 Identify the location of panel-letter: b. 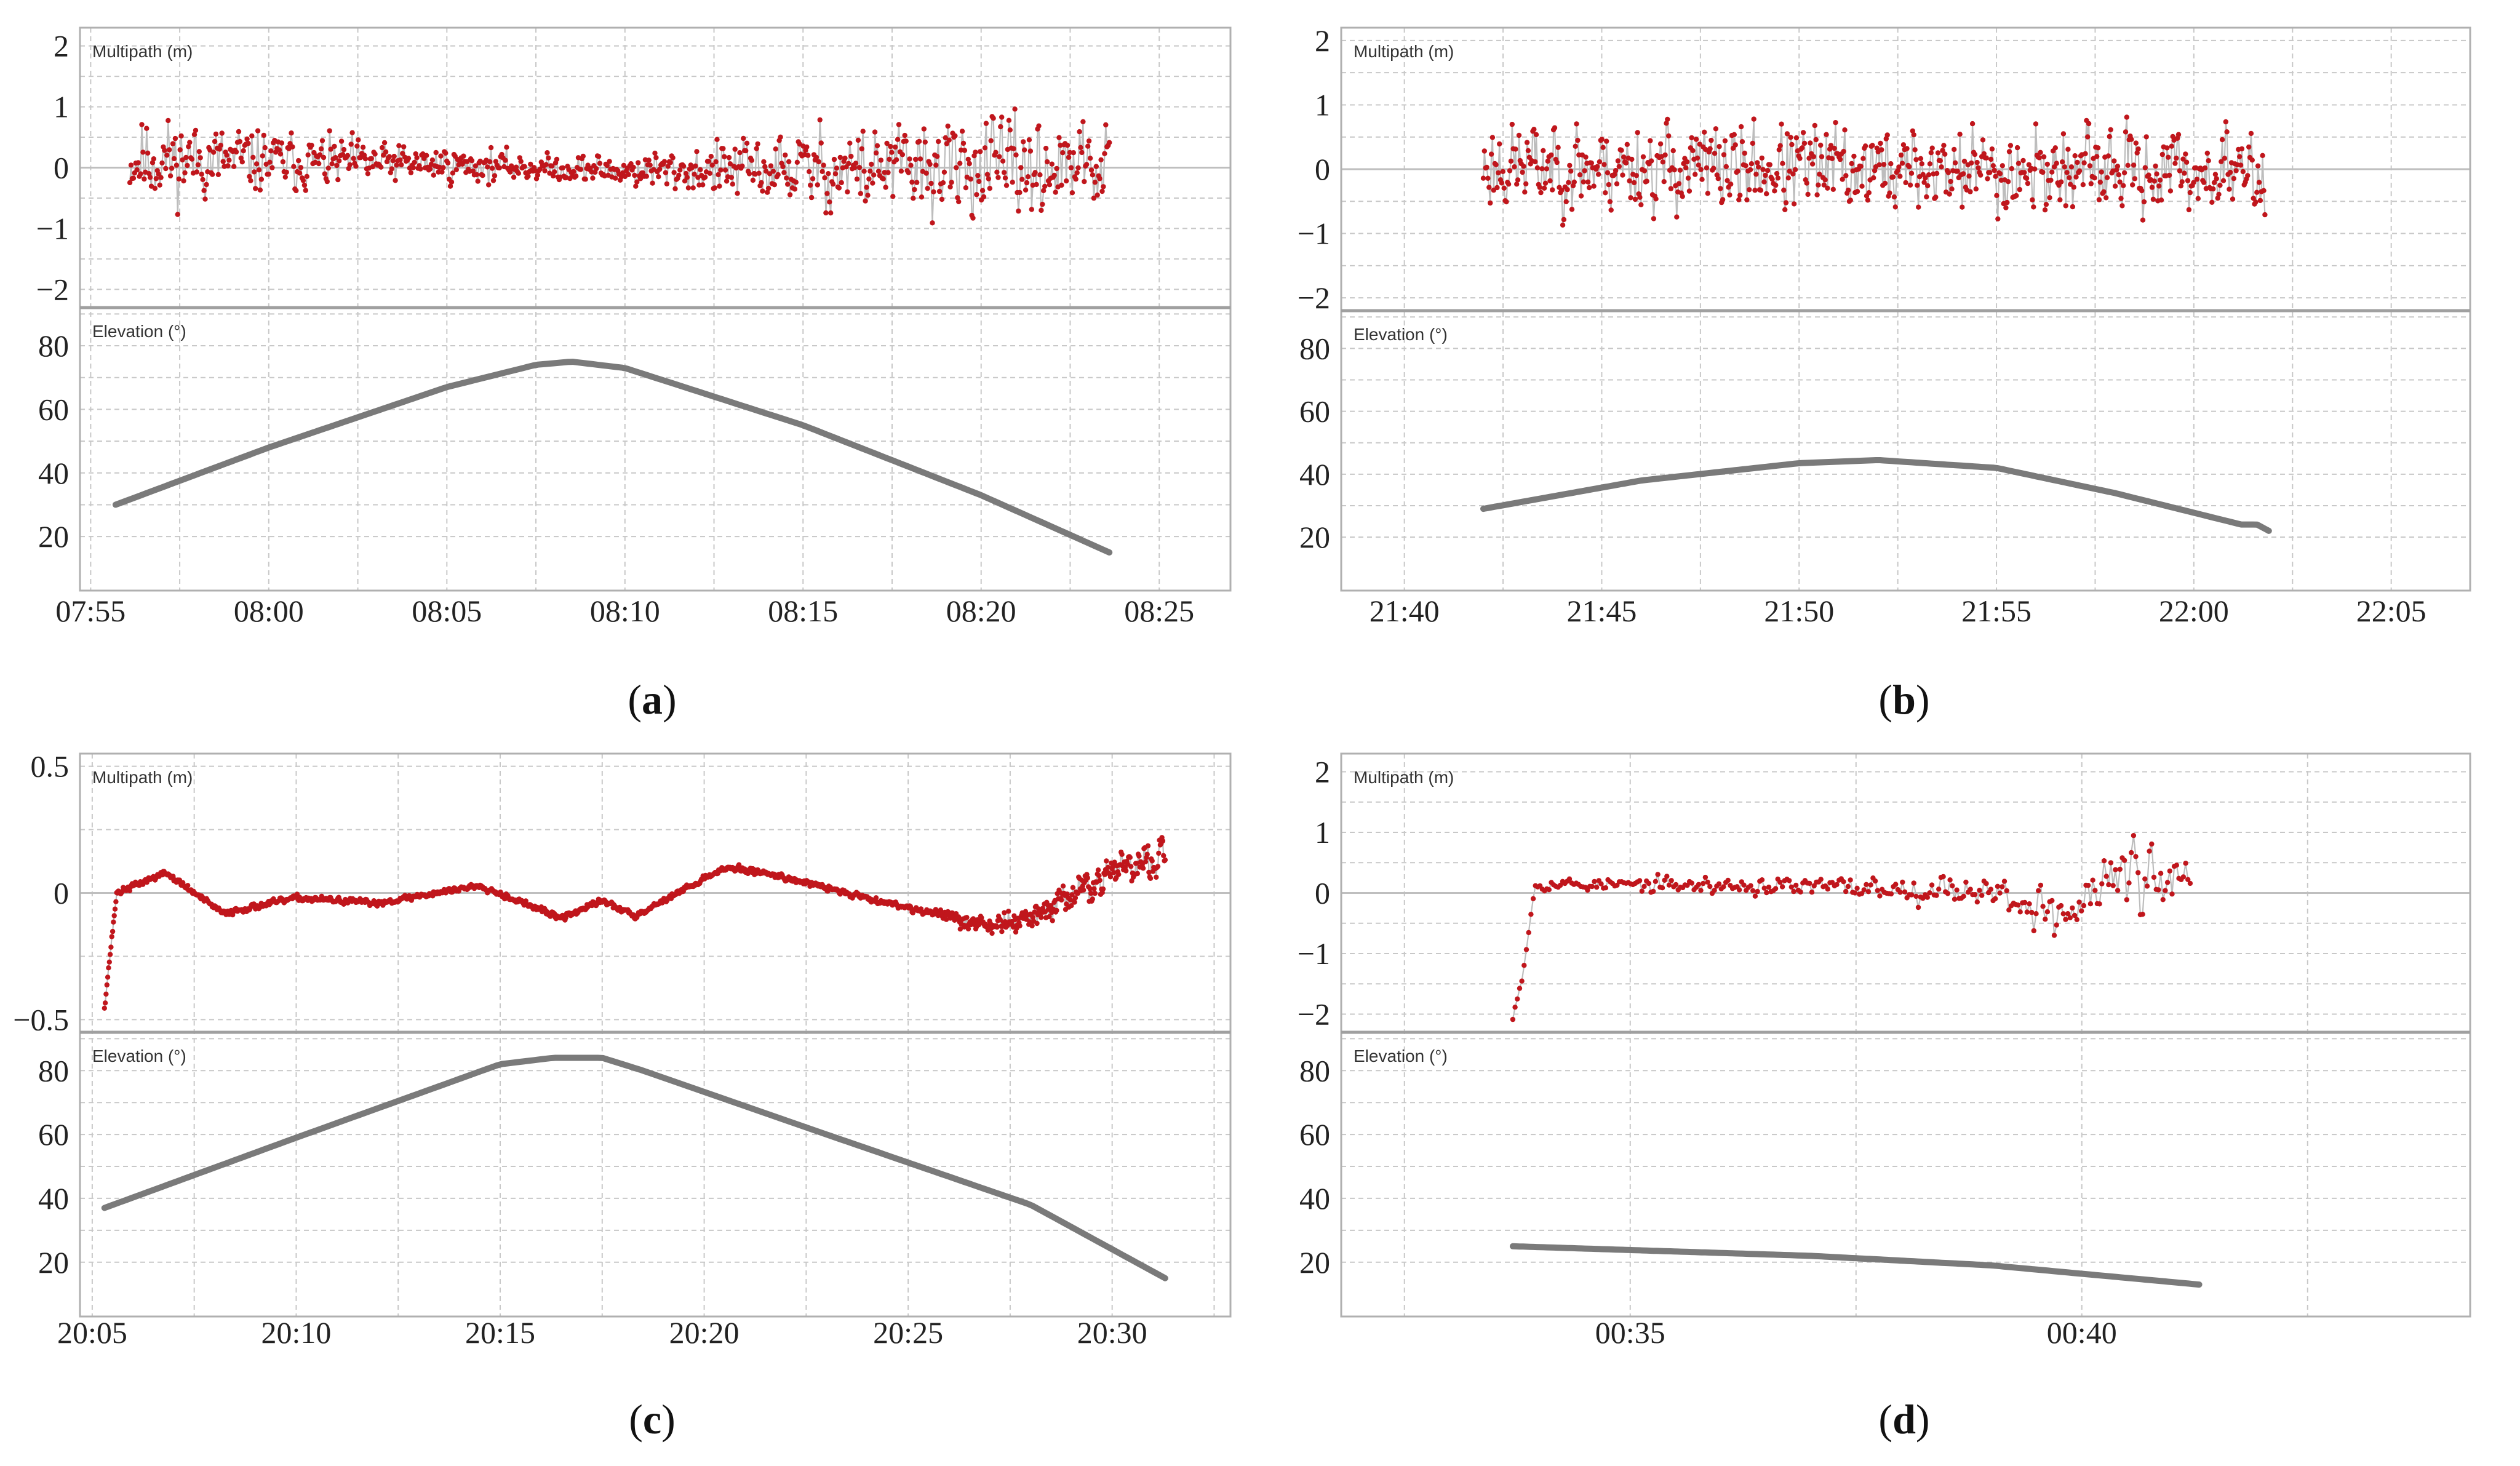
(1904, 699).